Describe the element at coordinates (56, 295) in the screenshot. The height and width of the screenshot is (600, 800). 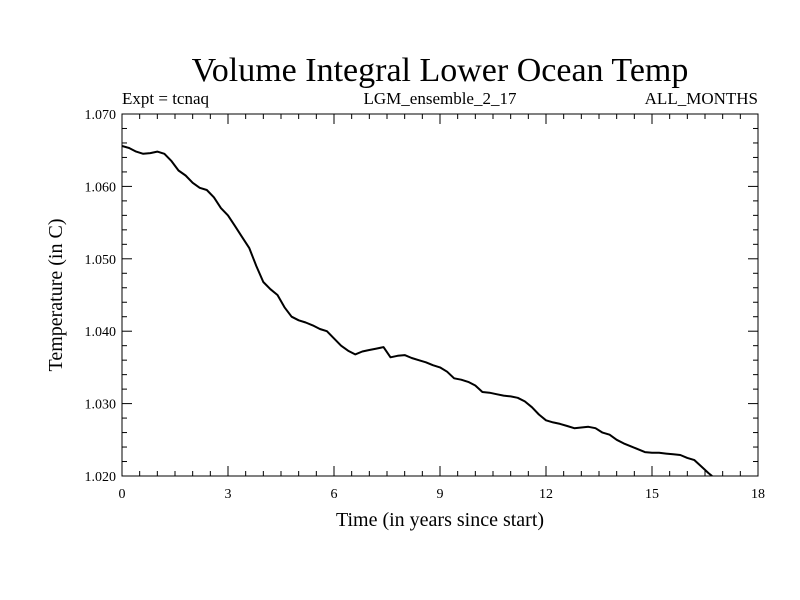
I see `y-axis-label: Temperature (in C)` at that location.